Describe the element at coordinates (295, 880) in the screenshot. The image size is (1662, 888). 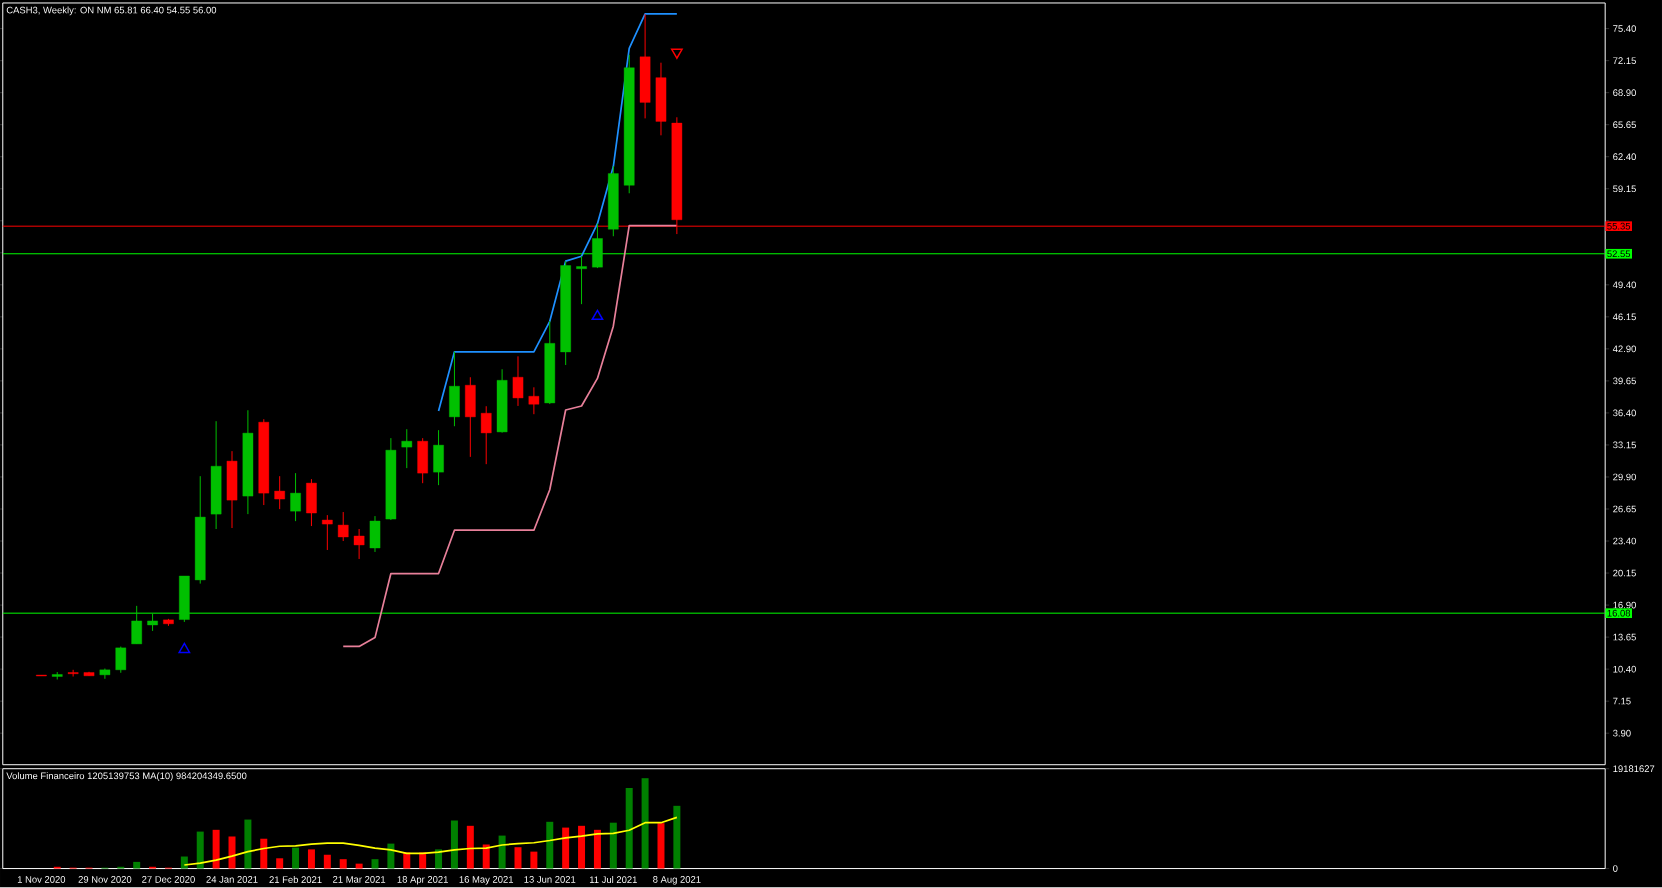
I see `x-tick-label: 21 Feb 2021` at that location.